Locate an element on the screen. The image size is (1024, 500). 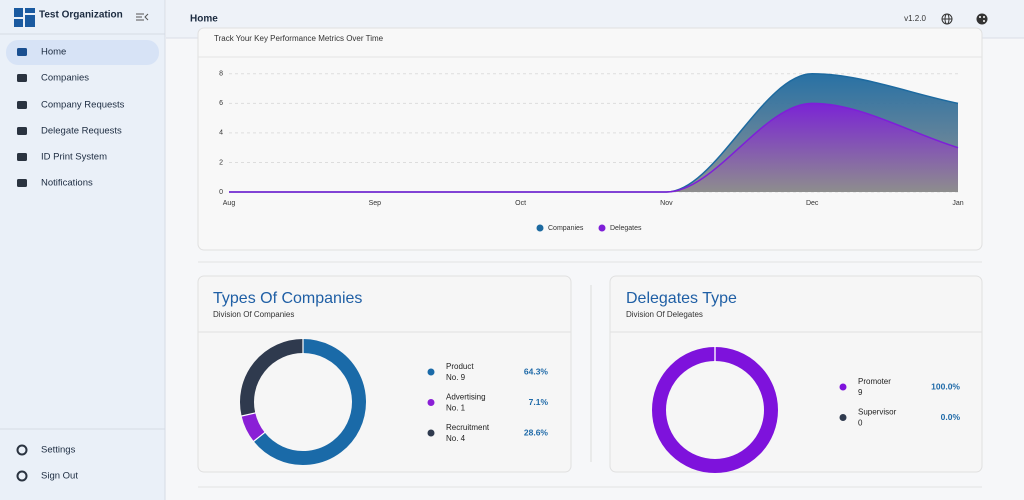
x-tick-label: Sep is located at coordinates (375, 203).